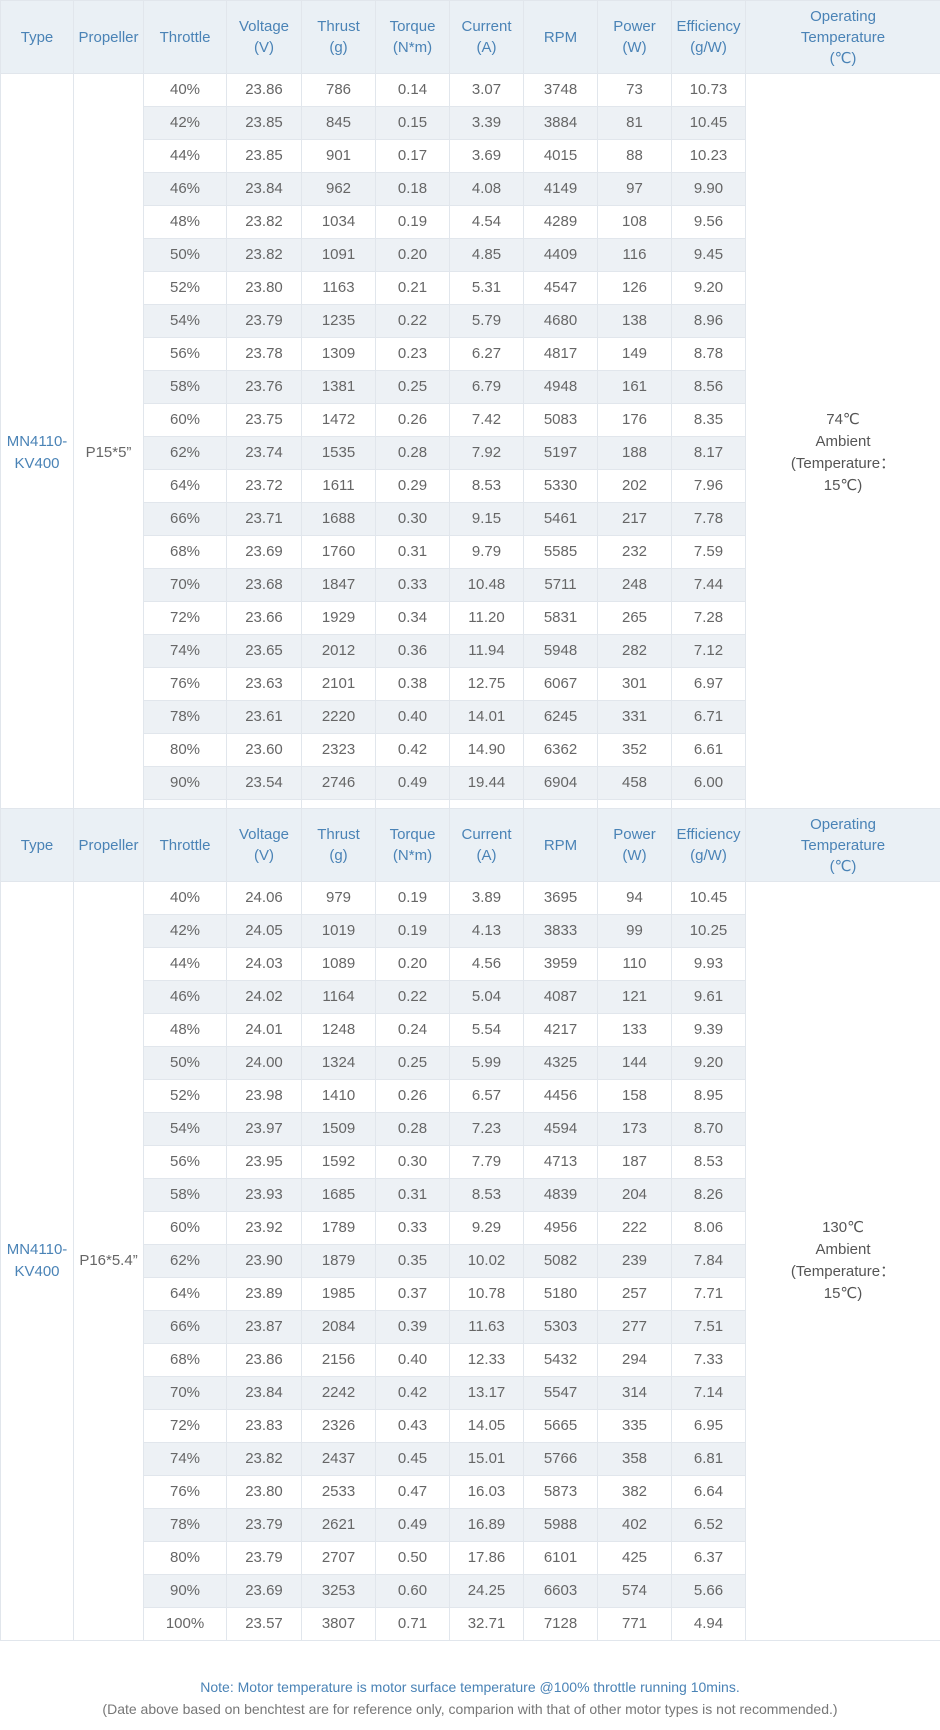 This screenshot has width=940, height=1730. What do you see at coordinates (634, 354) in the screenshot?
I see `power-cell: 149` at bounding box center [634, 354].